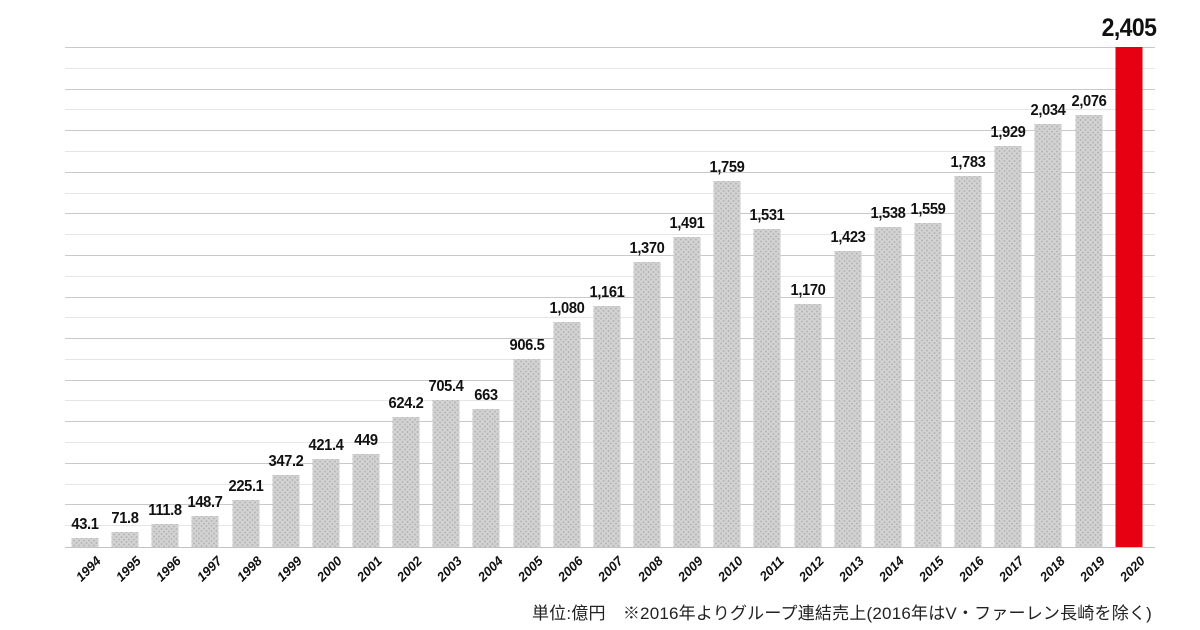 This screenshot has width=1200, height=630. What do you see at coordinates (527, 315) in the screenshot?
I see `bar-cell-2005: 906.5 2005` at bounding box center [527, 315].